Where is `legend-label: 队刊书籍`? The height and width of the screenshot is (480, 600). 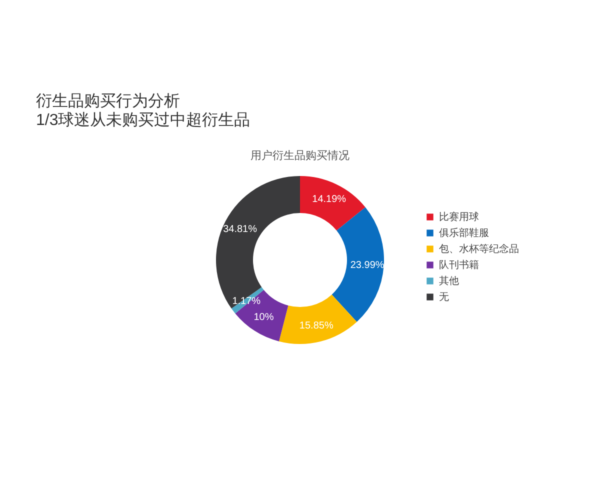 legend-label: 队刊书籍 is located at coordinates (459, 265).